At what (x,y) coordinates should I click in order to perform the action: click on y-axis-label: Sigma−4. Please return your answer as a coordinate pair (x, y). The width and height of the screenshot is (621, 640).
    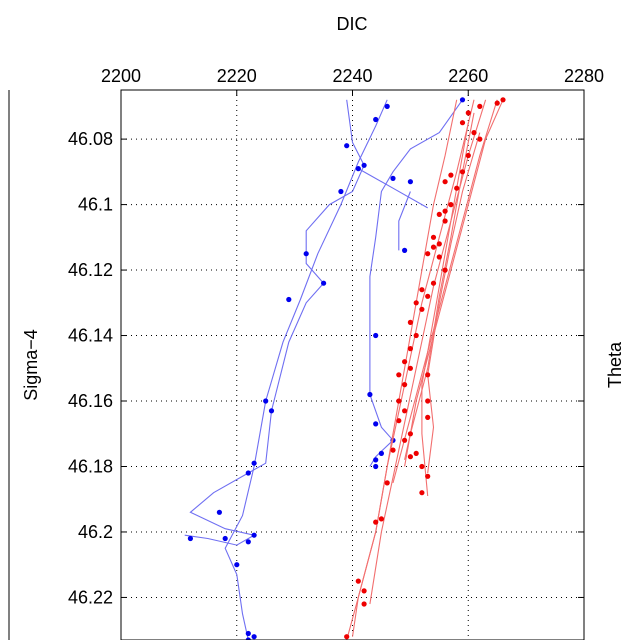
    Looking at the image, I should click on (31, 365).